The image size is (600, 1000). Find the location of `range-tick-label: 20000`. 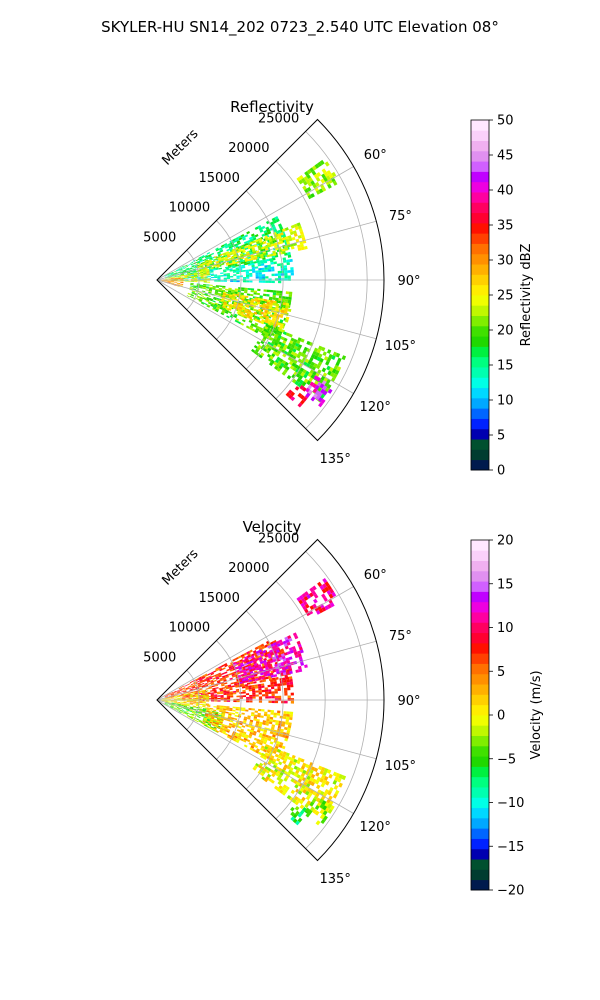

range-tick-label: 20000 is located at coordinates (248, 568).